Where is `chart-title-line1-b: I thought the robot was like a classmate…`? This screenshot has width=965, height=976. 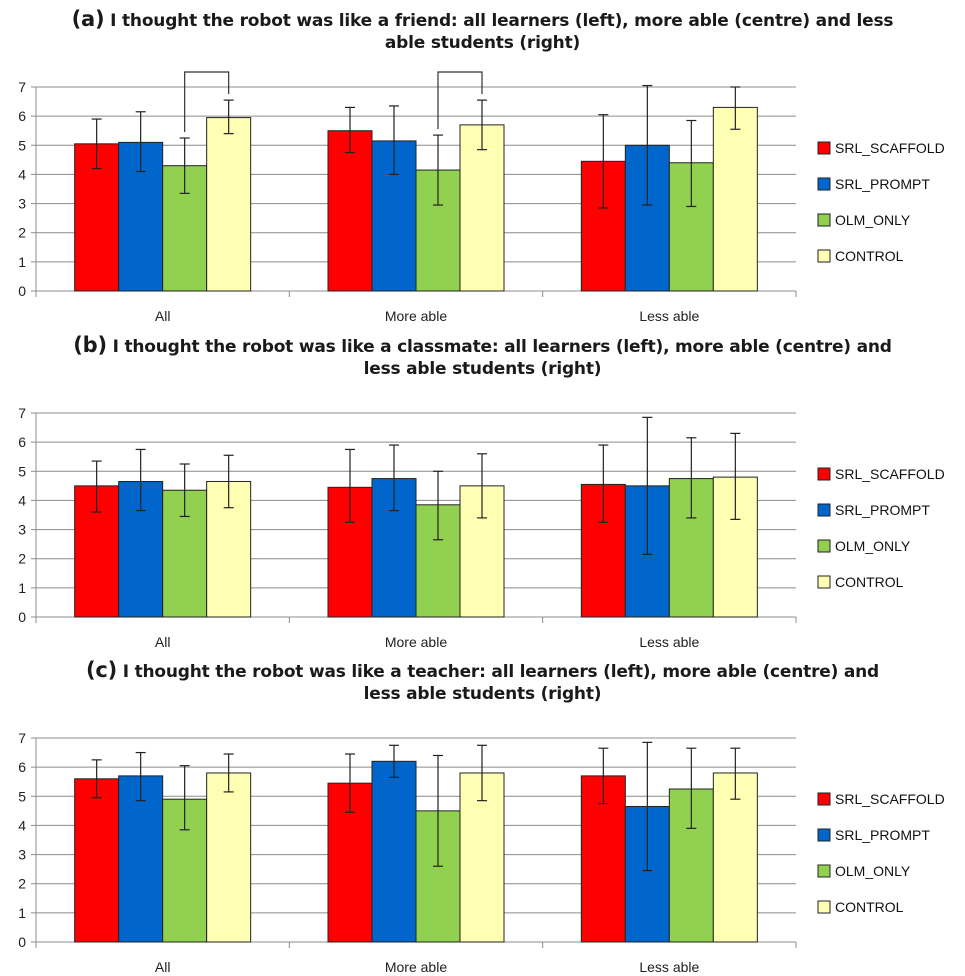
chart-title-line1-b: I thought the robot was like a classmate… is located at coordinates (502, 347).